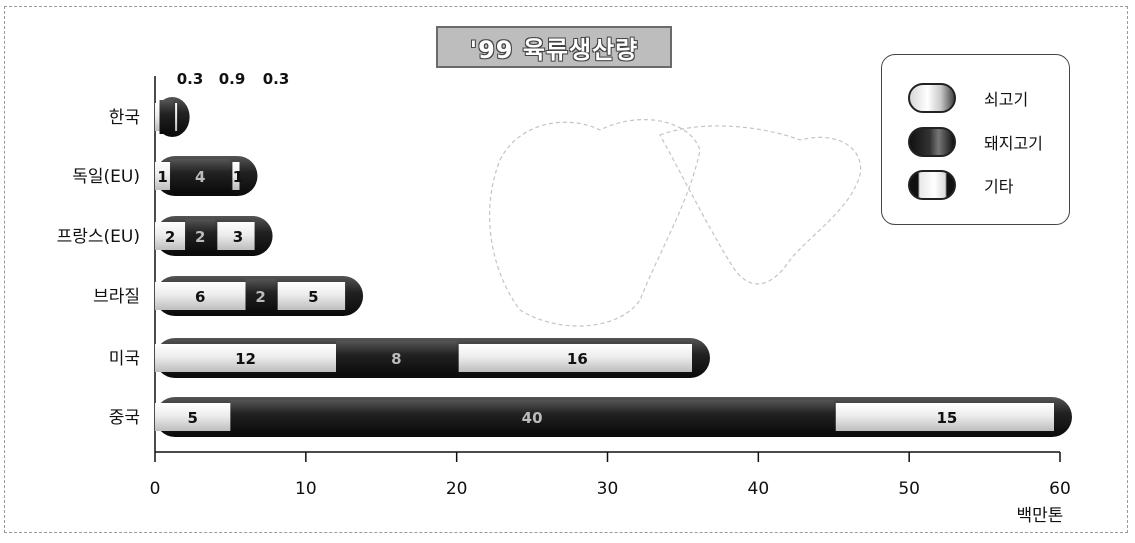  What do you see at coordinates (1006, 99) in the screenshot?
I see `legend-label-beef: 쇠고기` at bounding box center [1006, 99].